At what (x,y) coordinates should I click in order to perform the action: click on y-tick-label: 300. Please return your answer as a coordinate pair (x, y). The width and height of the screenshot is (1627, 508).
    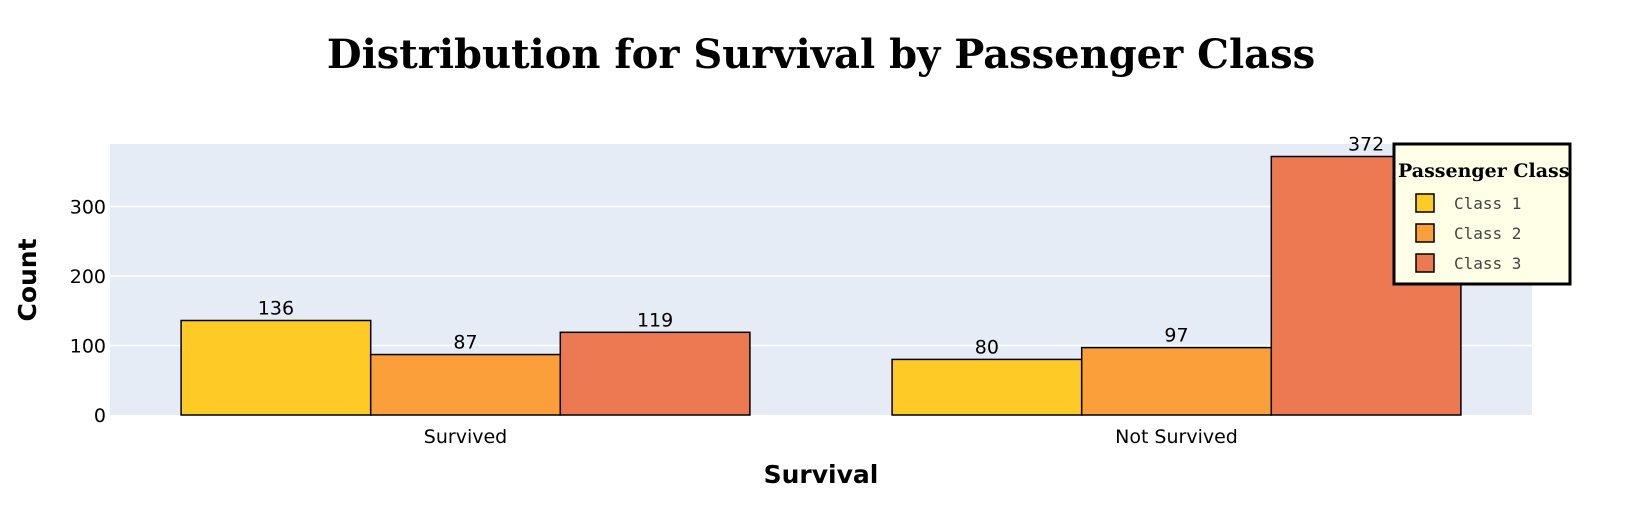
    Looking at the image, I should click on (88, 208).